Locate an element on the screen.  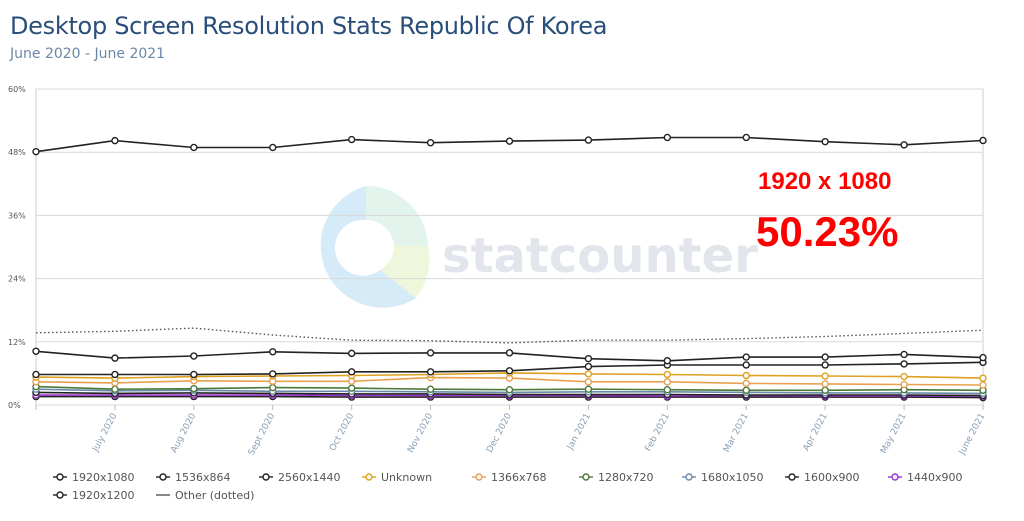
legend-item-1280x720: 1280x720 is located at coordinates (629, 477).